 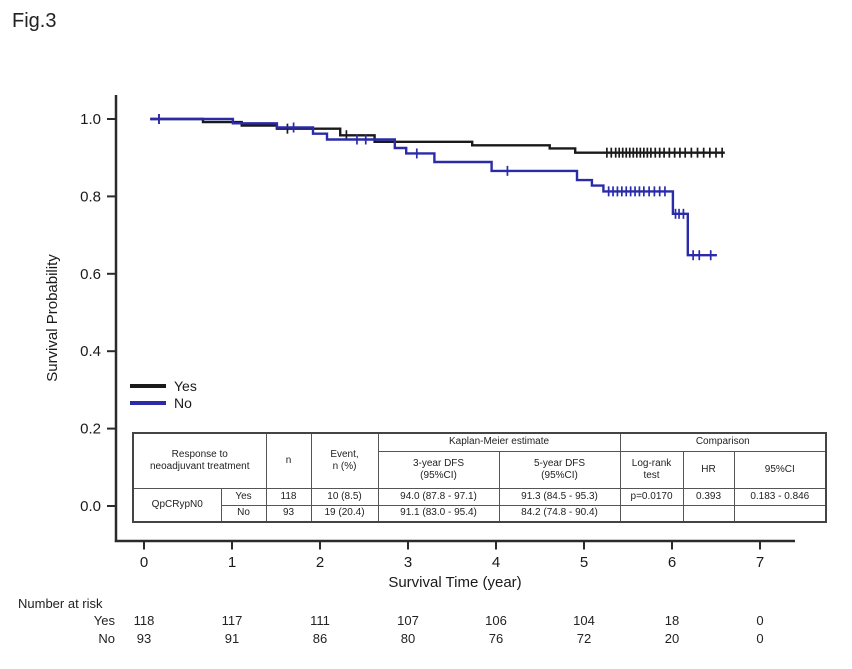 I want to click on cell-event-yes: 10 (8.5), so click(x=344, y=496).